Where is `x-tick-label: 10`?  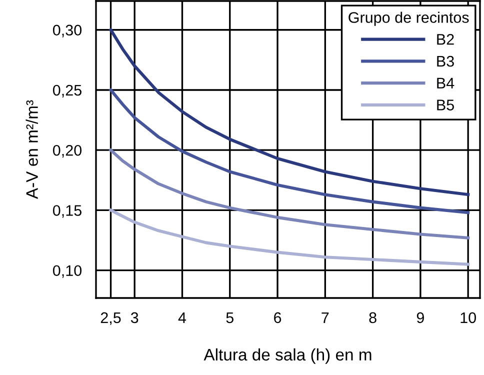
x-tick-label: 10 is located at coordinates (468, 318).